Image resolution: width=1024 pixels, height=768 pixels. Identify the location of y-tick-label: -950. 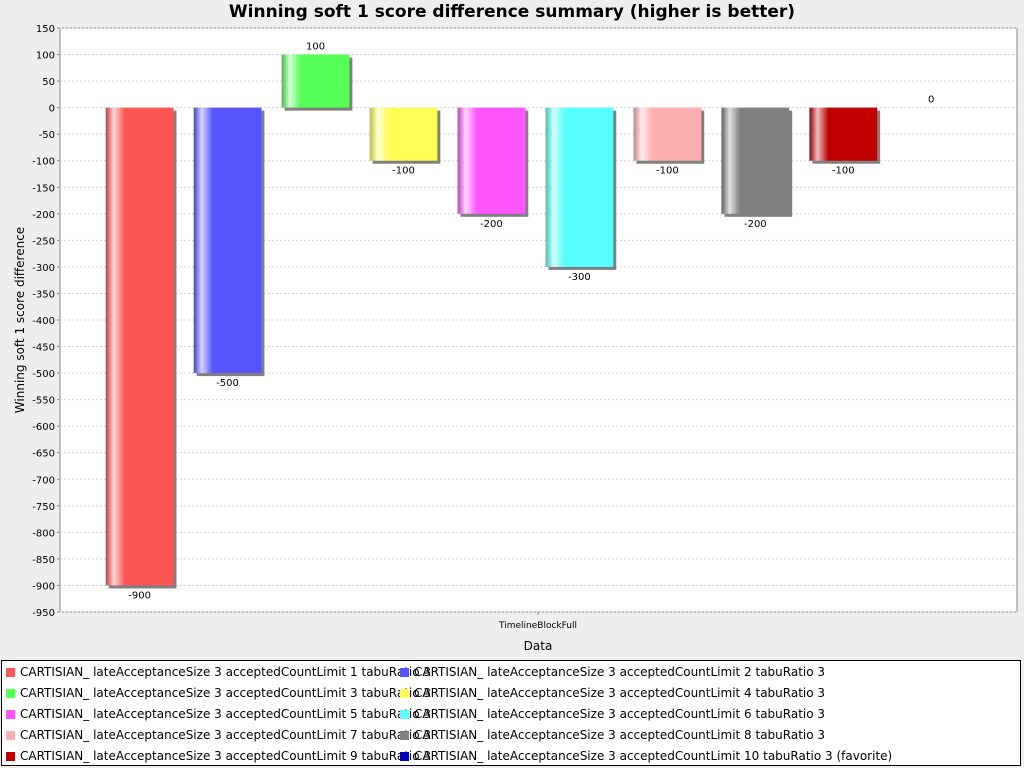
(43, 613).